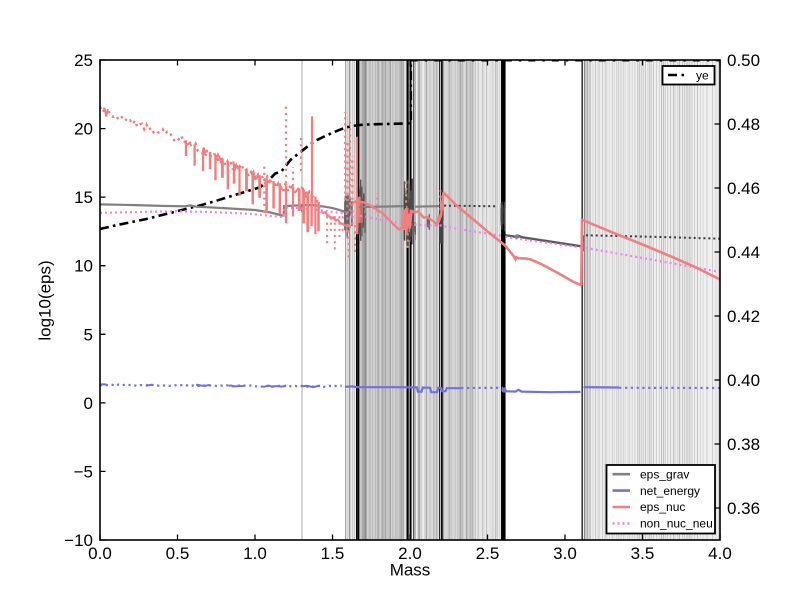  I want to click on svg-text: eps_grav, so click(664, 474).